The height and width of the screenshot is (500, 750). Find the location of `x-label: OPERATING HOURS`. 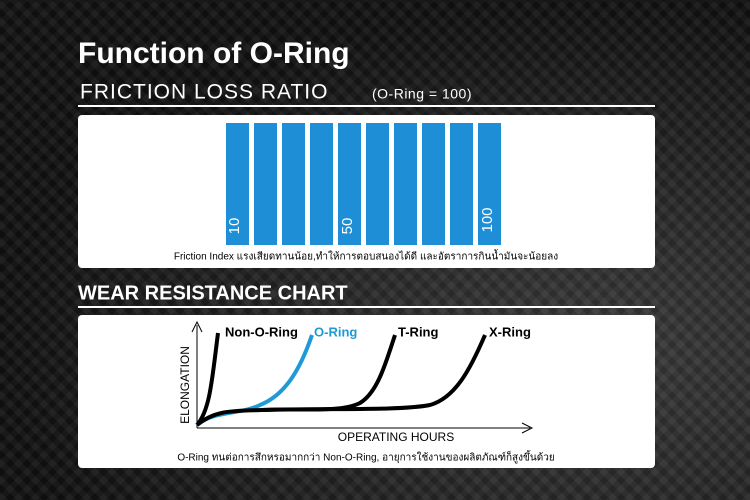

x-label: OPERATING HOURS is located at coordinates (396, 437).